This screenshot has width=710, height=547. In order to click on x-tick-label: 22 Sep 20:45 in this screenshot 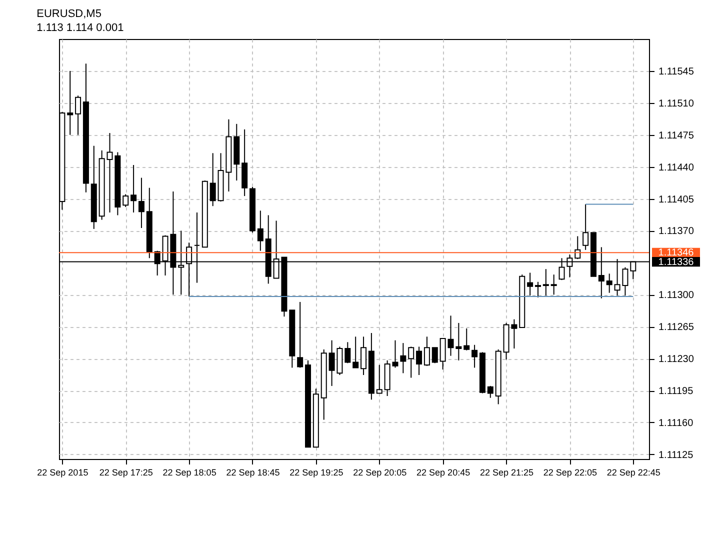, I will do `click(443, 473)`.